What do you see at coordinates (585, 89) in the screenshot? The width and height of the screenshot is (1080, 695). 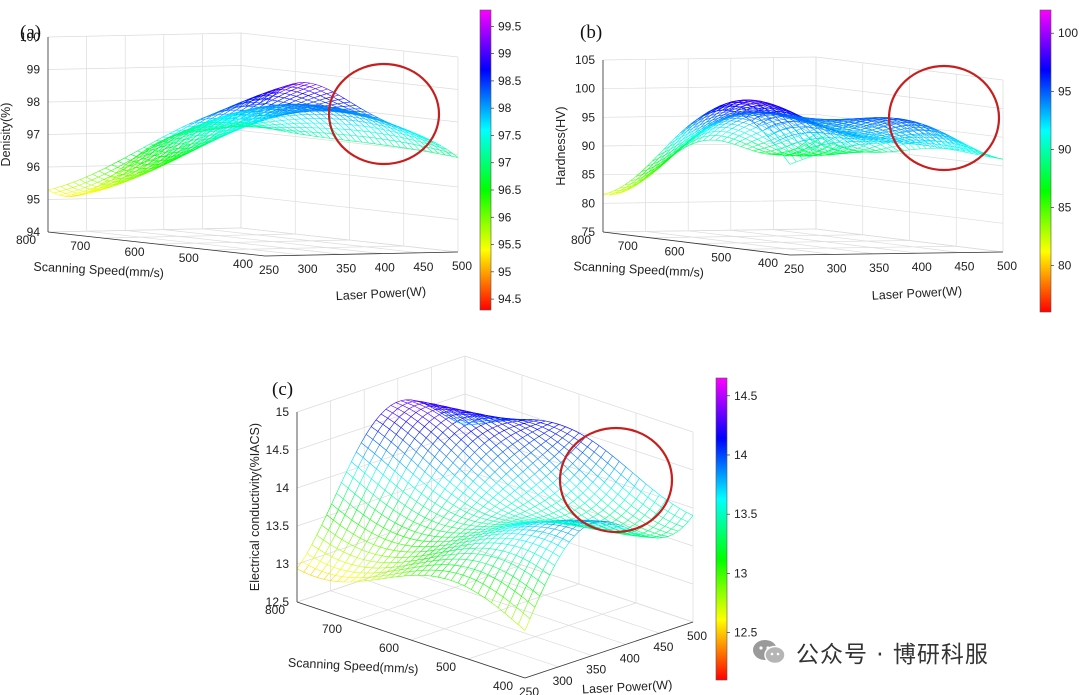 I see `z-tick-label: 100` at bounding box center [585, 89].